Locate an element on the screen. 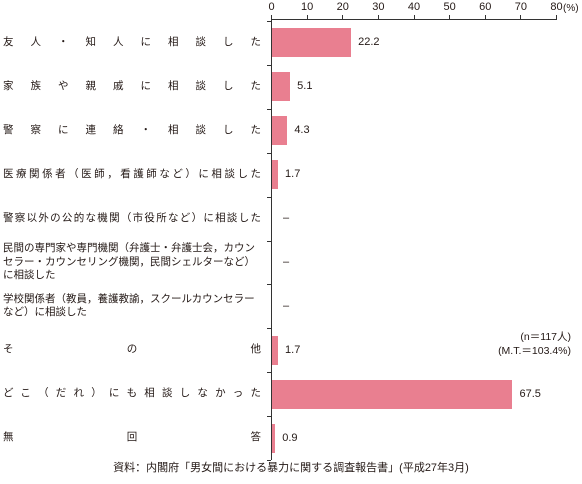 The height and width of the screenshot is (484, 582). category-label: どこ（だれ）にも相談しなかった is located at coordinates (132, 393).